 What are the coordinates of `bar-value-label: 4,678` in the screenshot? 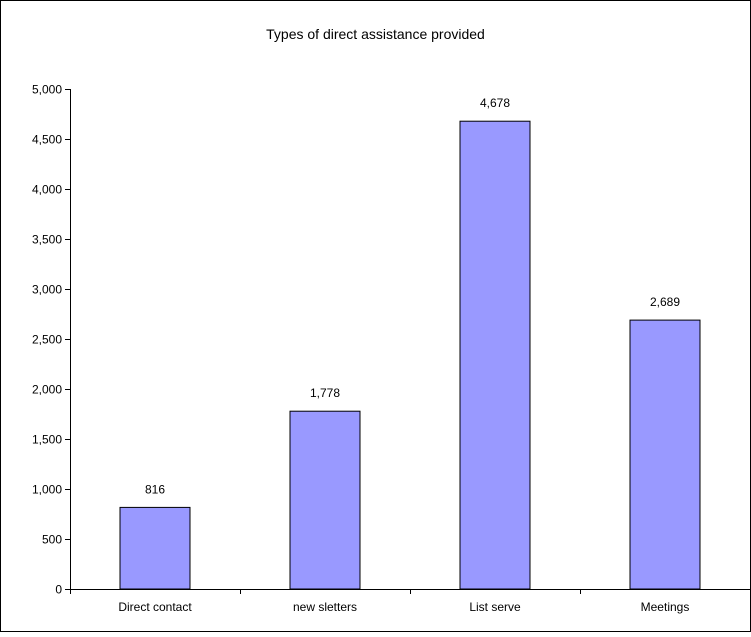 It's located at (495, 103).